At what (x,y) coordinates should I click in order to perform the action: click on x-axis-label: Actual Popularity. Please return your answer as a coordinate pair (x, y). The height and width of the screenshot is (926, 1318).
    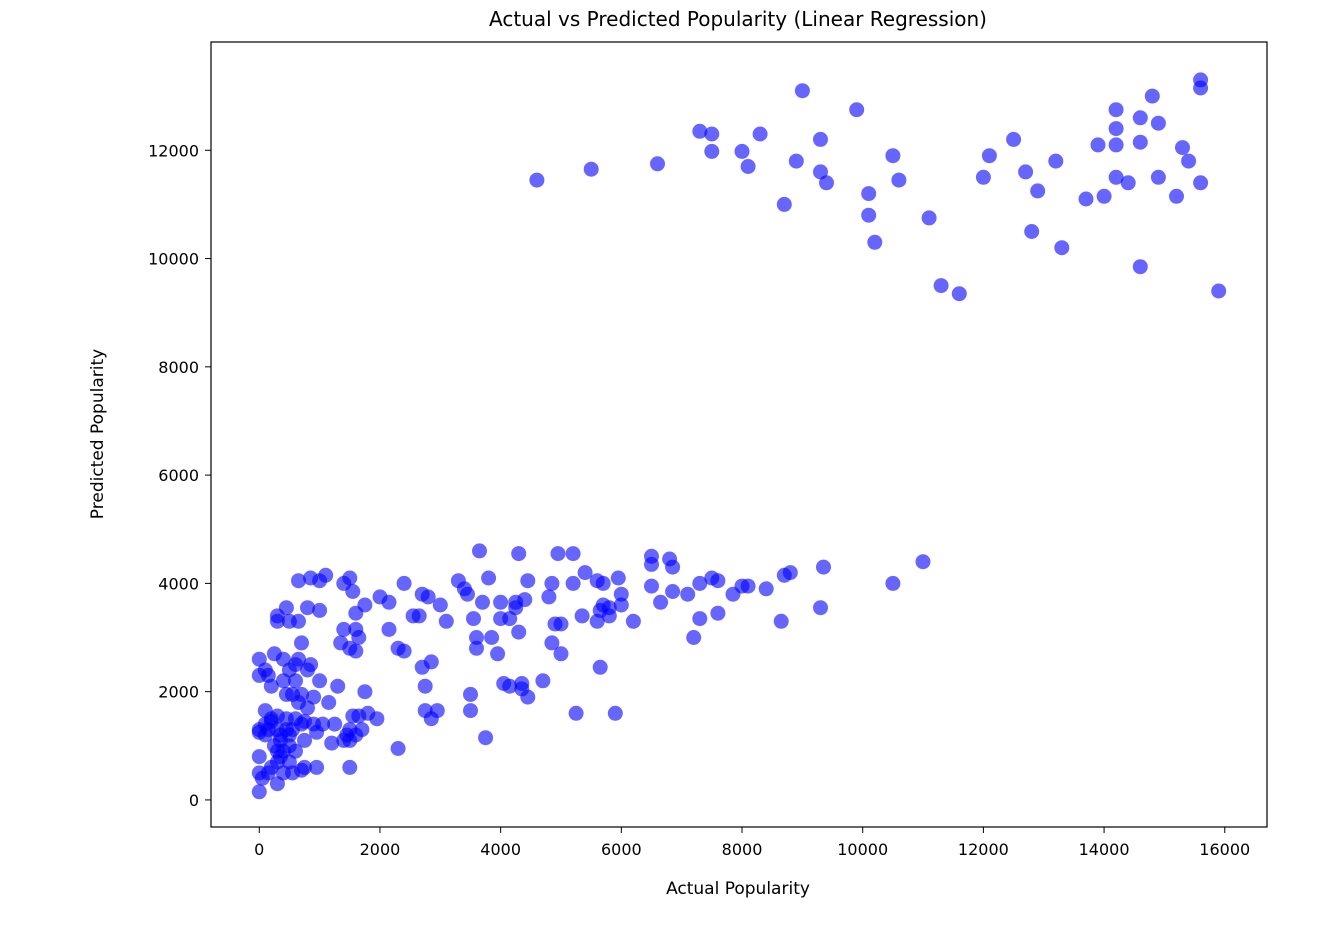
    Looking at the image, I should click on (738, 889).